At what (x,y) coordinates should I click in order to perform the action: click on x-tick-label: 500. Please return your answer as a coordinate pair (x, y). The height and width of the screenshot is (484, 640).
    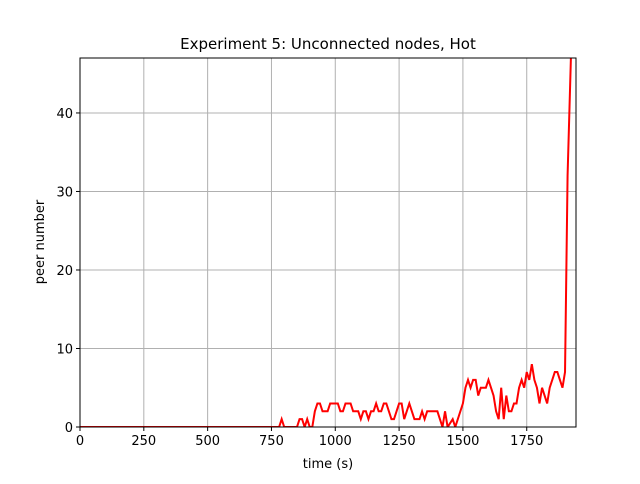
    Looking at the image, I should click on (207, 441).